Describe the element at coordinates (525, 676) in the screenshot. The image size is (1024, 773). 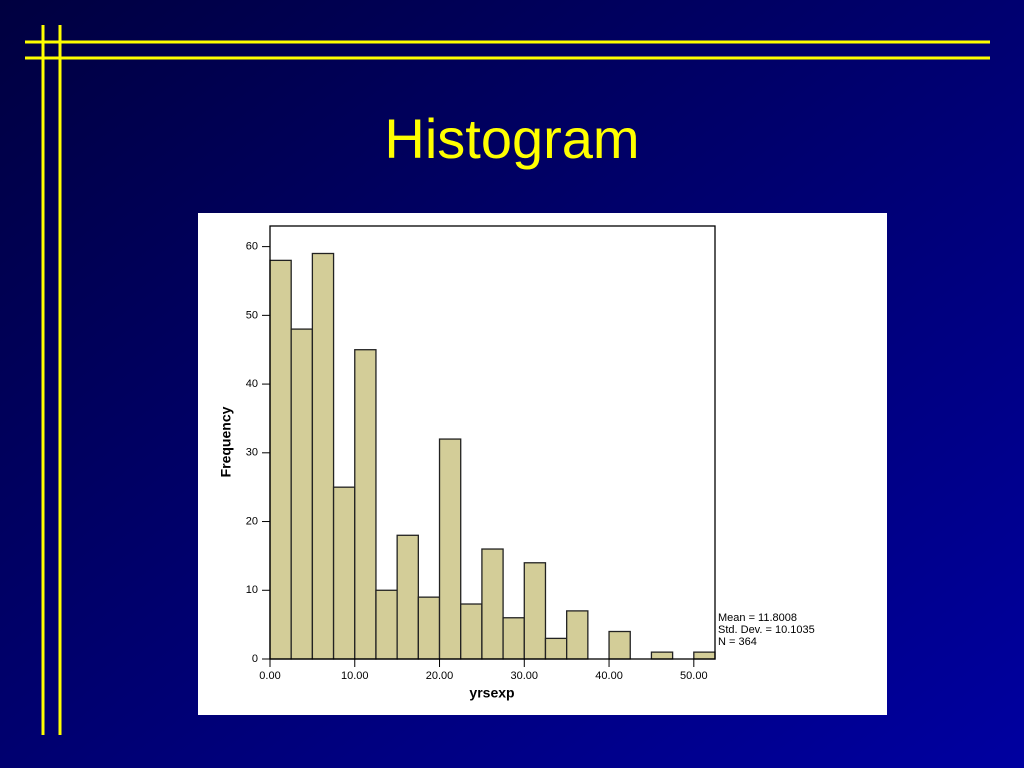
I see `x-tick-label: 30.00` at that location.